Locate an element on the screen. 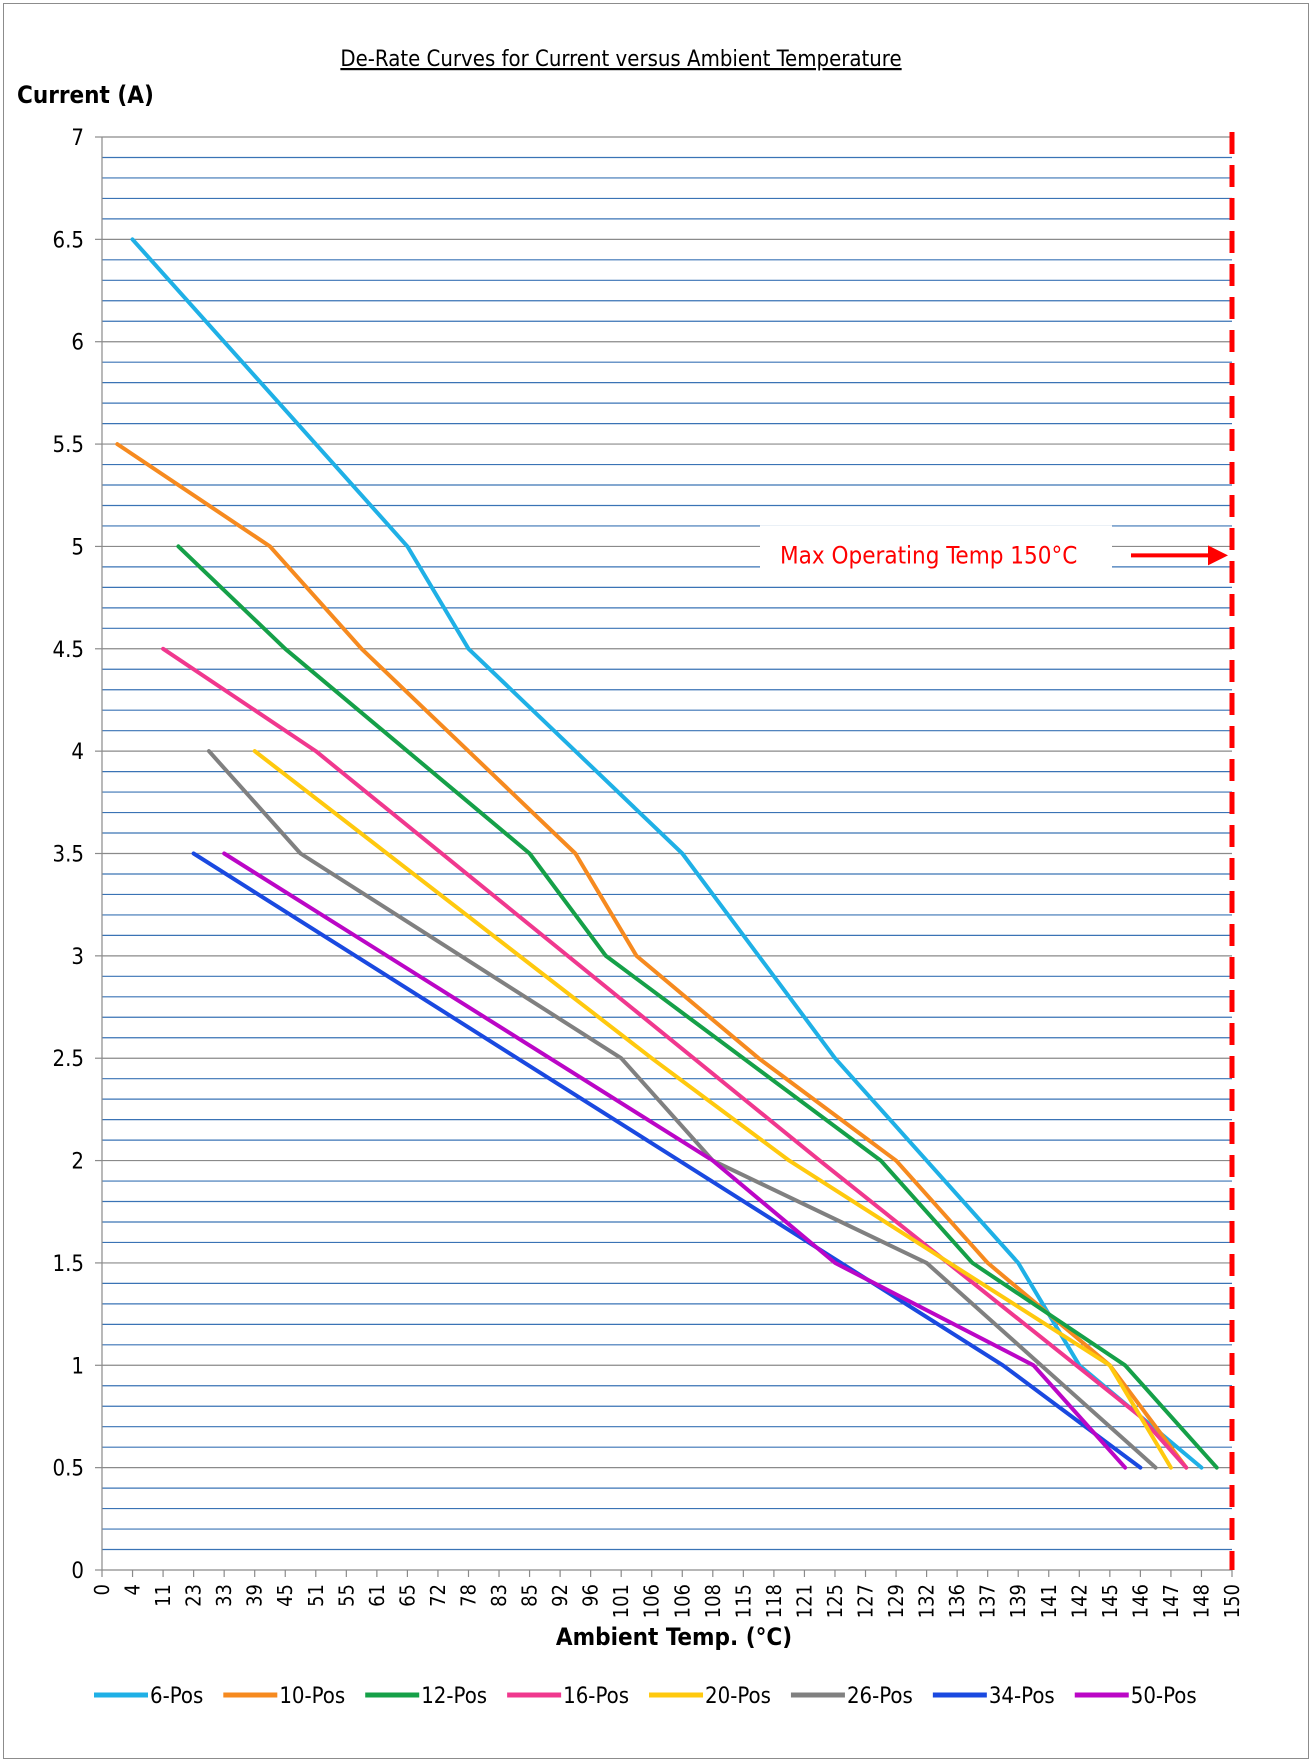 This screenshot has height=1764, width=1314. y-tick-label: 6 is located at coordinates (77, 343).